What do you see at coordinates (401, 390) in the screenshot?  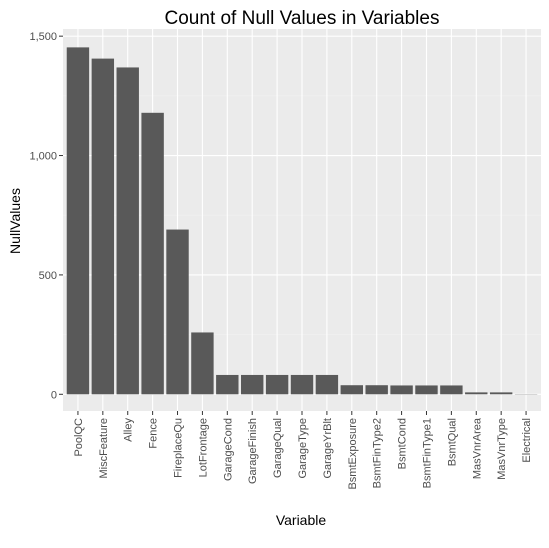 I see `bar-bsmtcond` at bounding box center [401, 390].